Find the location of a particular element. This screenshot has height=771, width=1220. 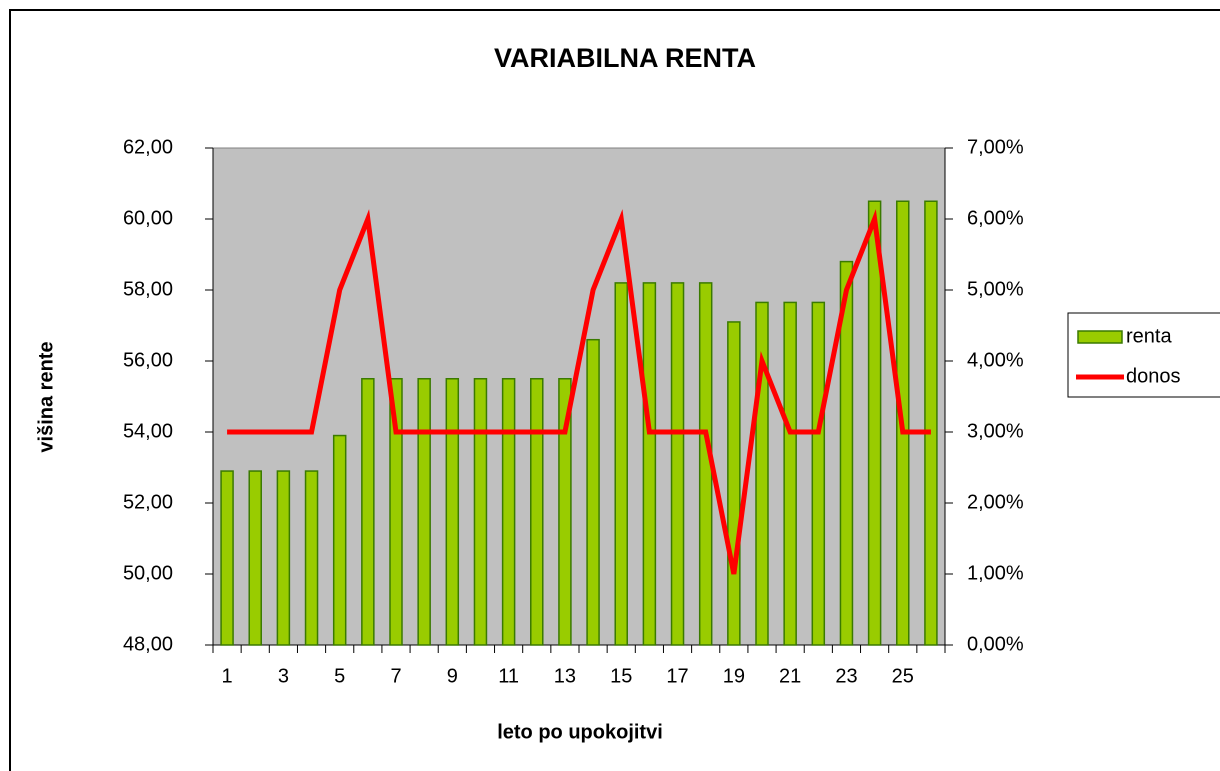

x-tick-label: 1 is located at coordinates (227, 676).